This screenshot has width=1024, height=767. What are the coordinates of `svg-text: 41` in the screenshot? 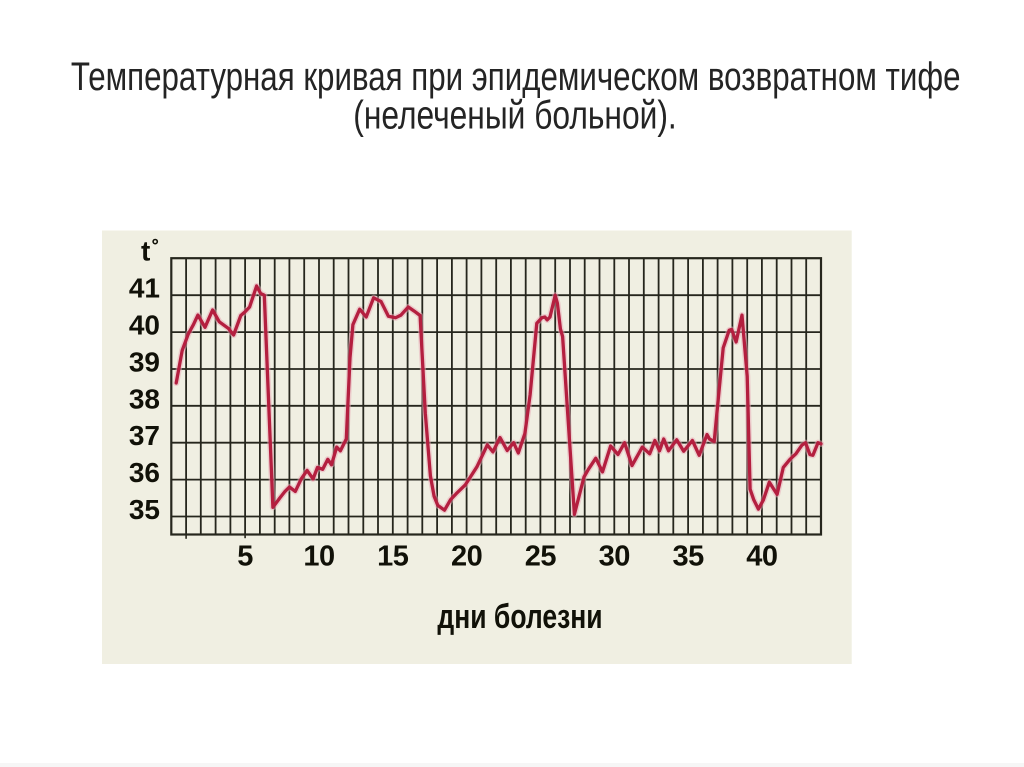 It's located at (144, 288).